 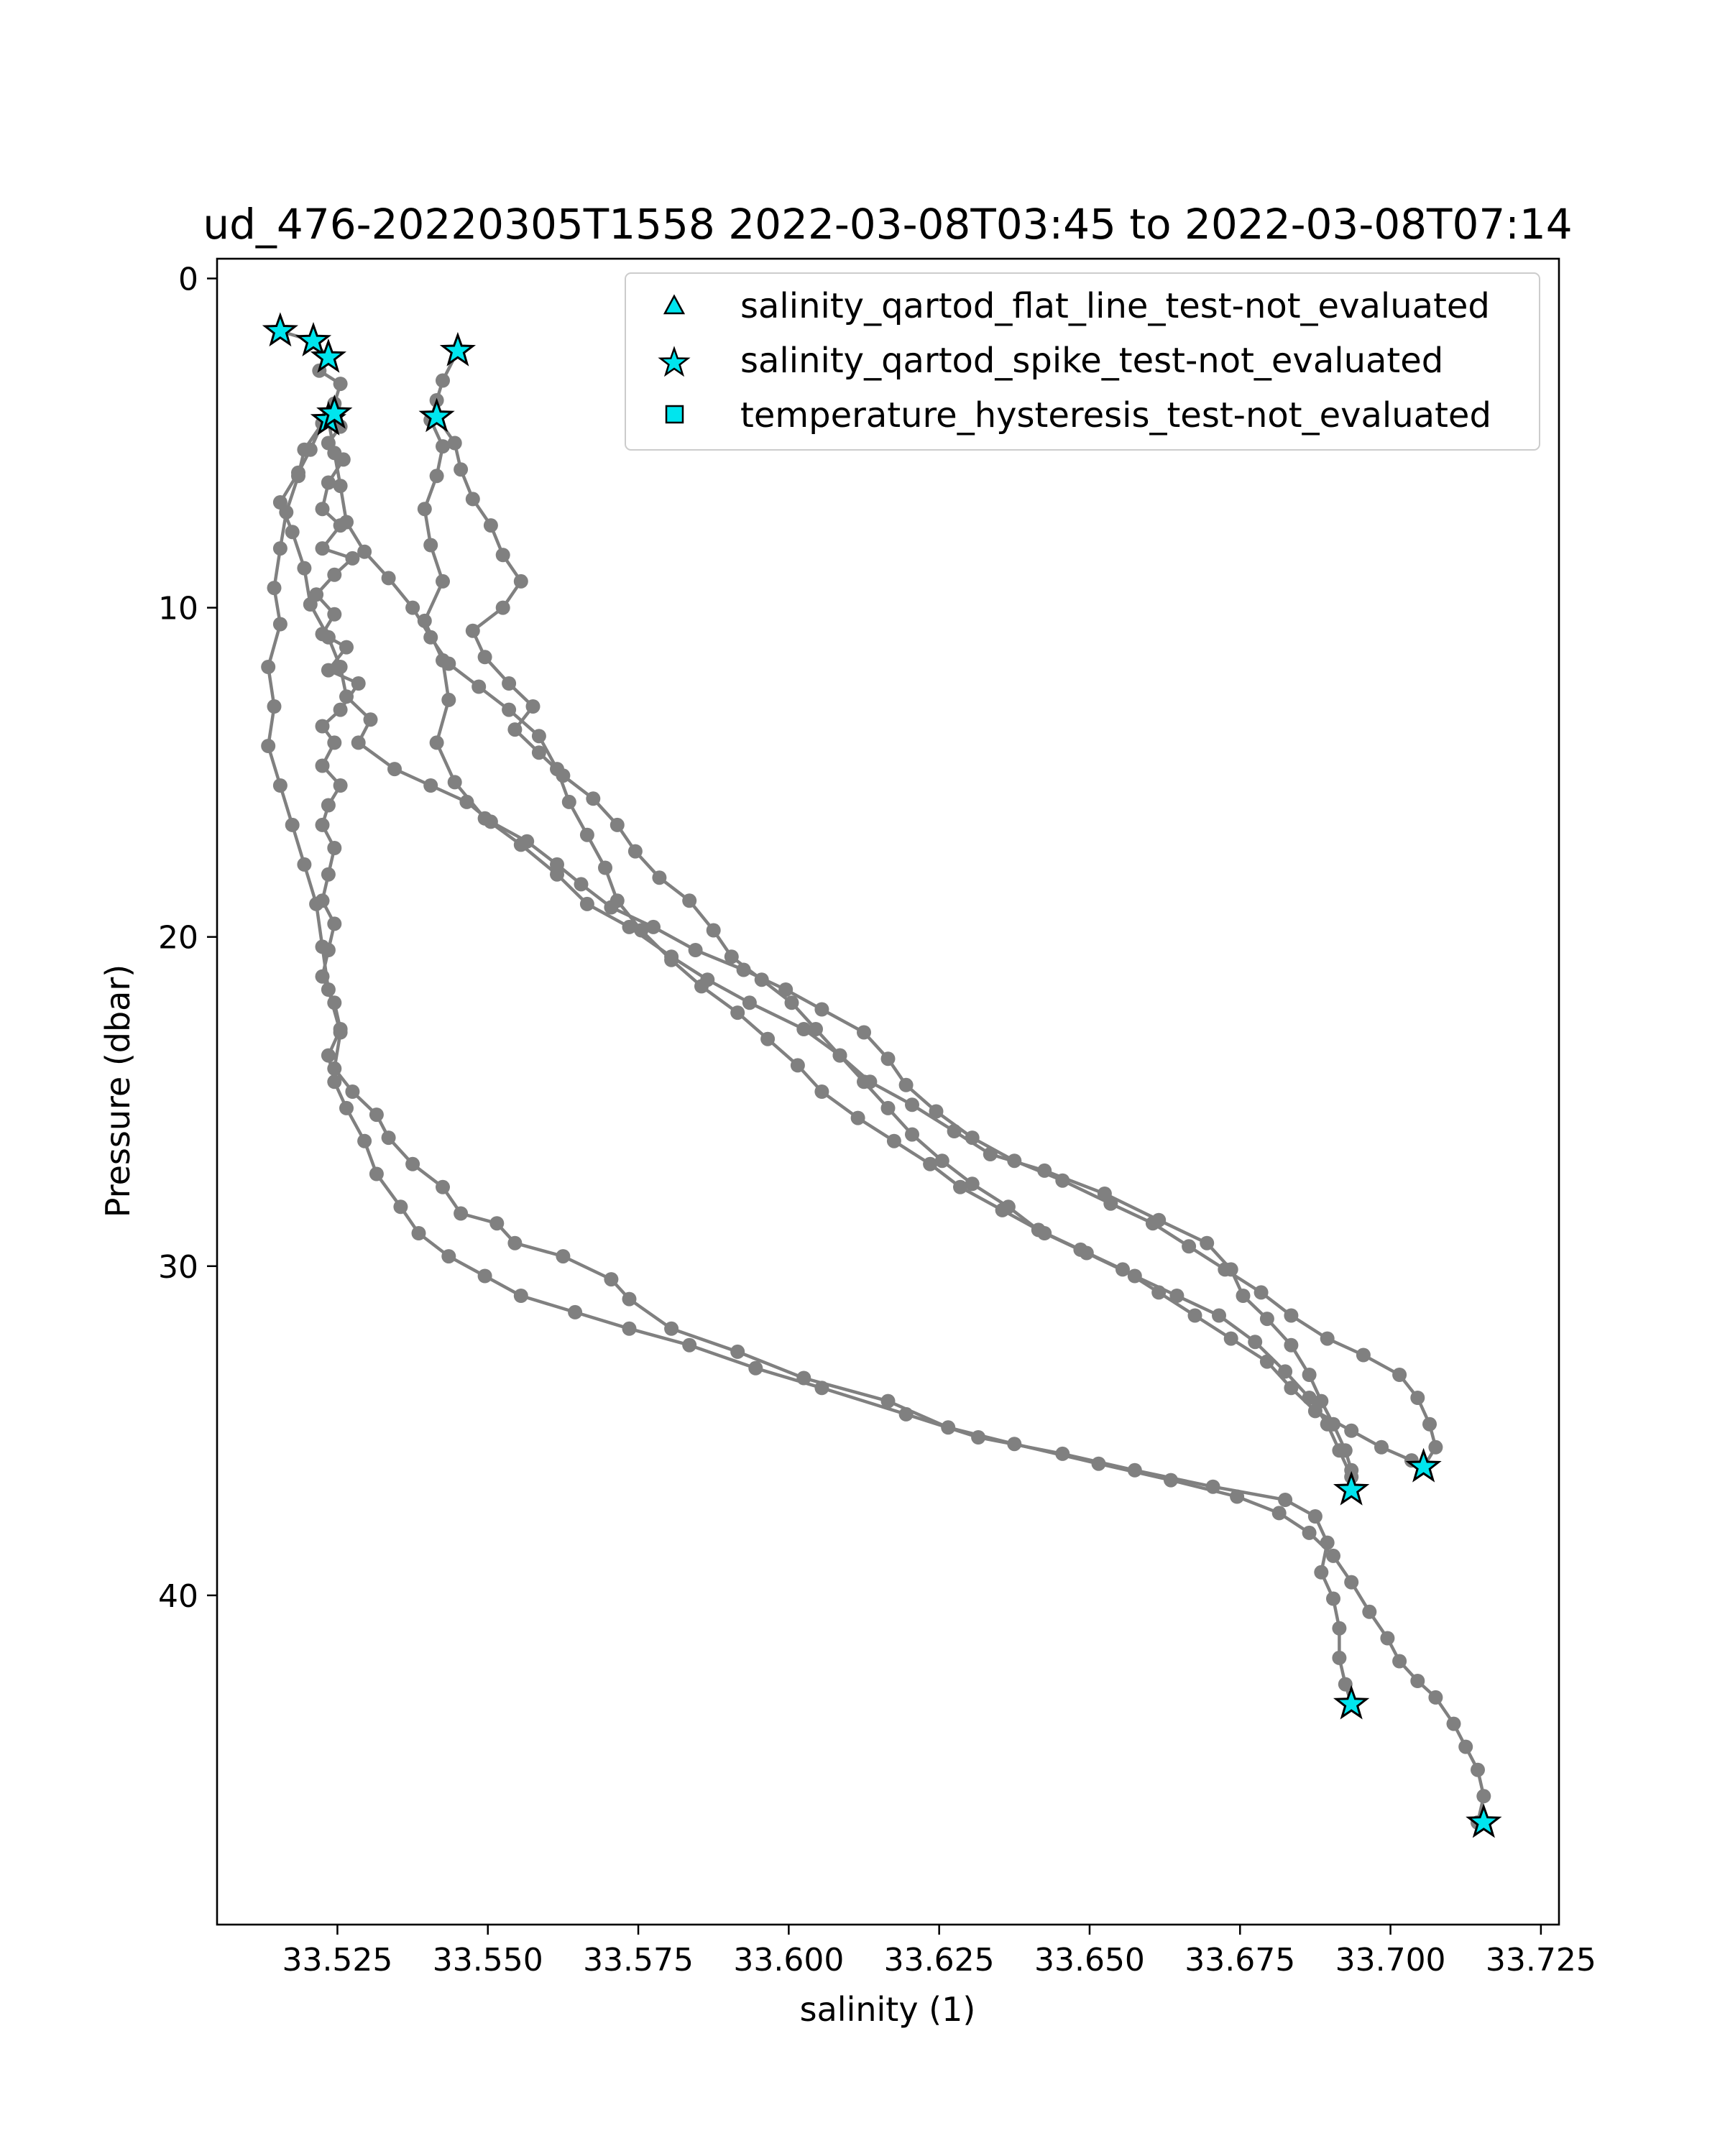 What do you see at coordinates (1390, 1960) in the screenshot?
I see `x-tick-label: 33.700` at bounding box center [1390, 1960].